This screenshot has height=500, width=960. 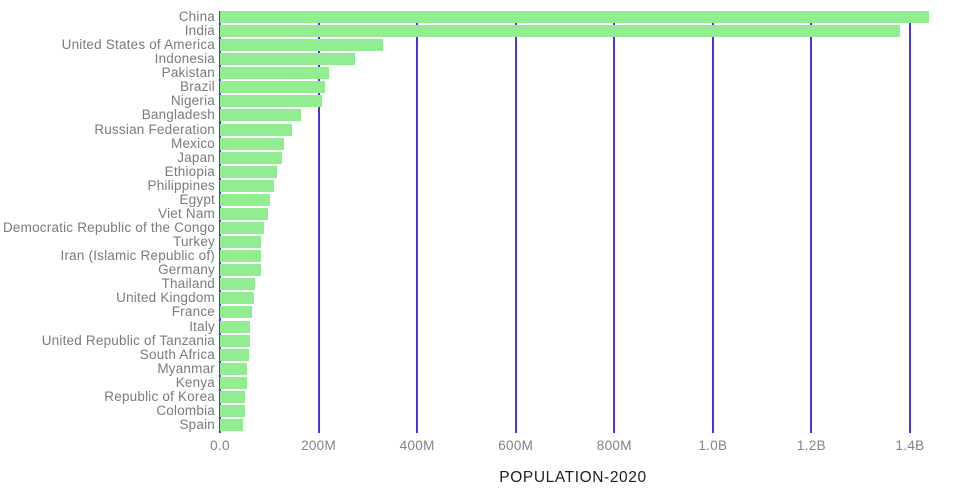 I want to click on country-label: Turkey, so click(x=194, y=242).